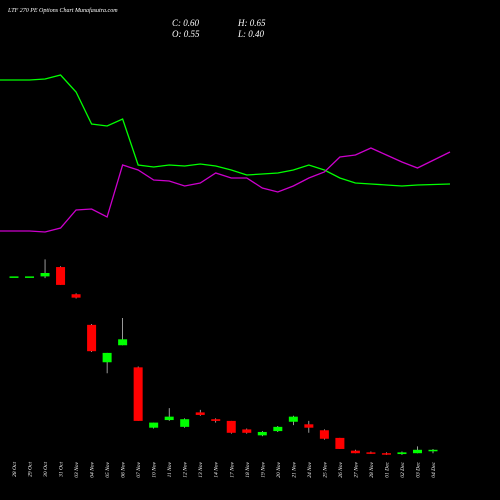 The image size is (500, 500). I want to click on x-tick-label: 21 Nov, so click(294, 469).